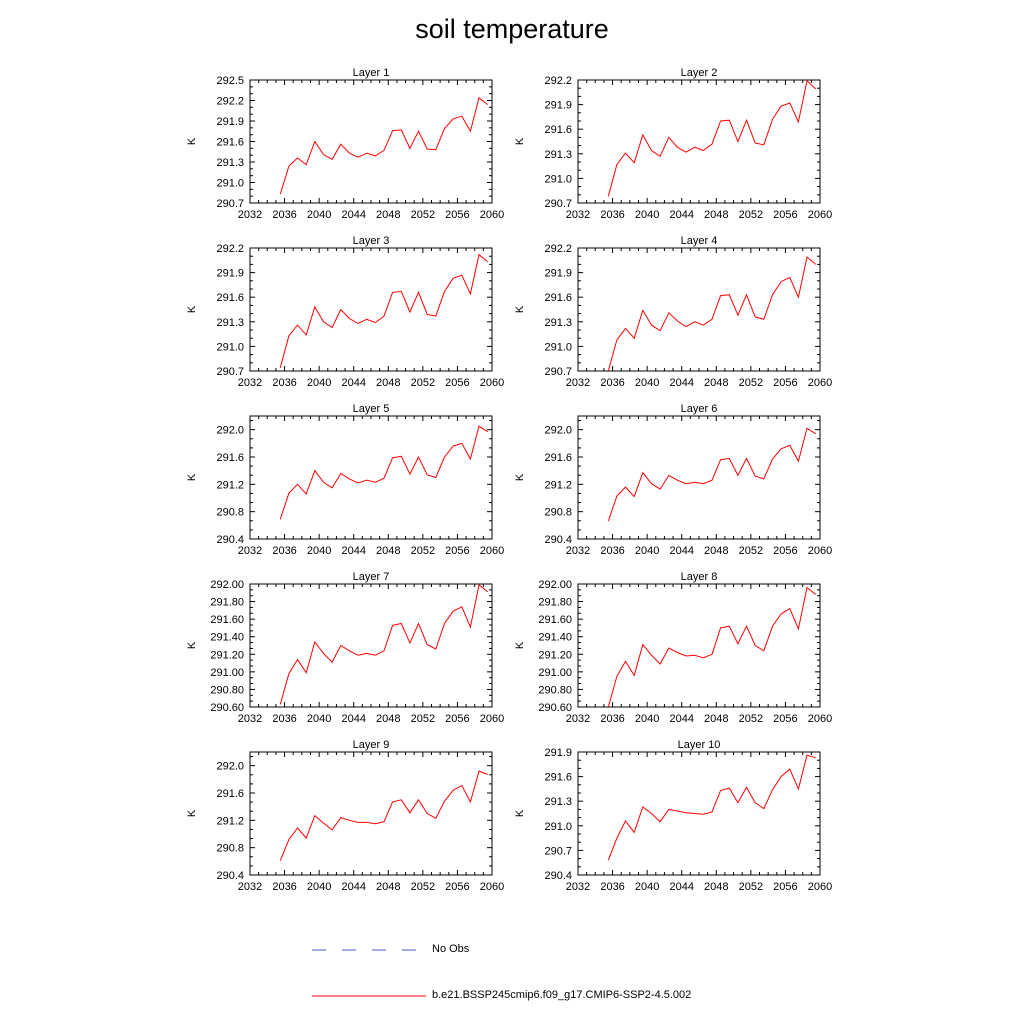 This screenshot has height=1024, width=1024. What do you see at coordinates (558, 81) in the screenshot?
I see `layer-2-ytick-label: 292.2` at bounding box center [558, 81].